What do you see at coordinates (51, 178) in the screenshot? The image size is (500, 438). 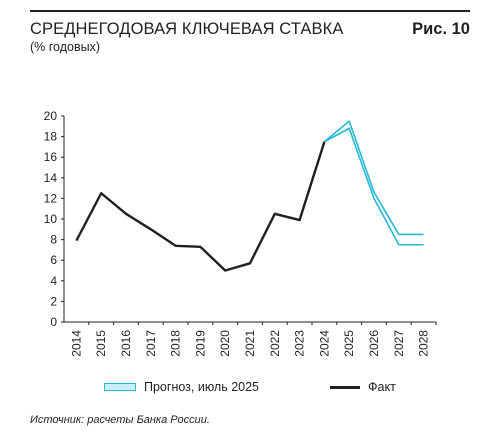 I see `y-tick-label: 14` at bounding box center [51, 178].